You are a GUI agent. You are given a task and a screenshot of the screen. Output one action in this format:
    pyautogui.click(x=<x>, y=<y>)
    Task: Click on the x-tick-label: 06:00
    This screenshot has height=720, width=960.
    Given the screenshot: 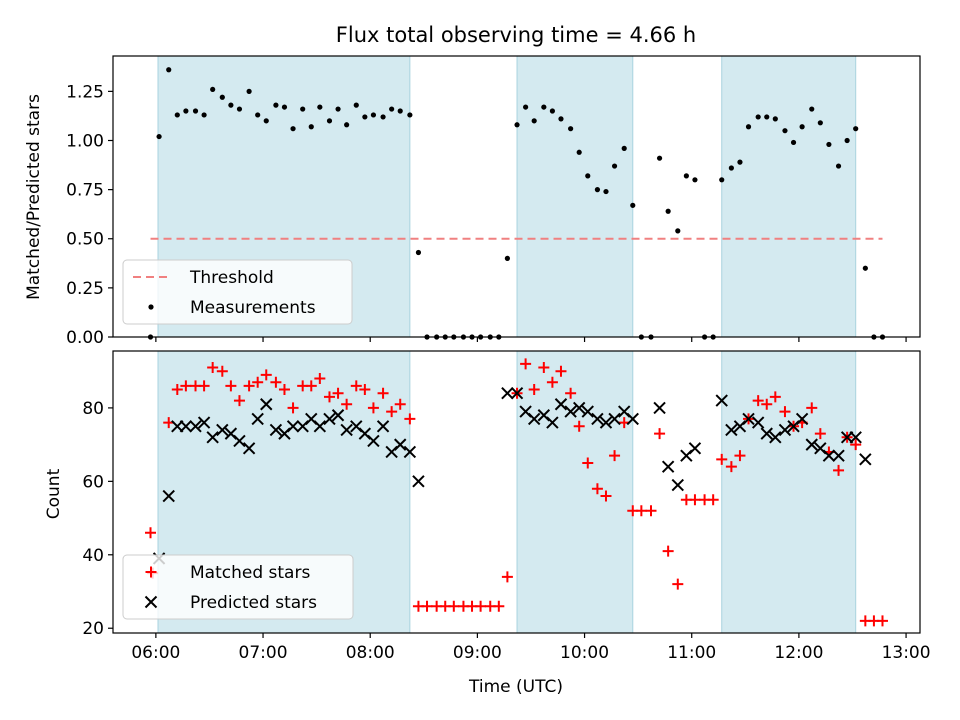 What is the action you would take?
    pyautogui.click(x=155, y=653)
    